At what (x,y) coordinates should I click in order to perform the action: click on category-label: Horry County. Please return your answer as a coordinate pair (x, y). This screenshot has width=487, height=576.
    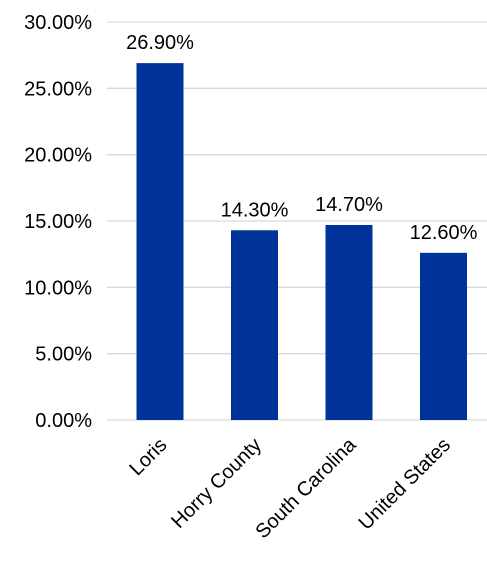
    Looking at the image, I should click on (216, 483).